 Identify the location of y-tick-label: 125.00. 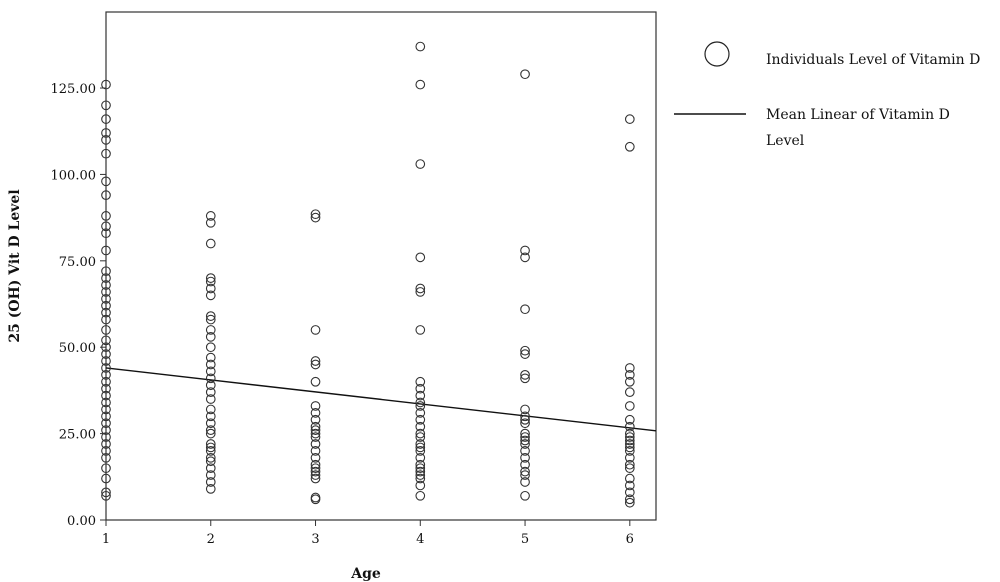
(74, 89).